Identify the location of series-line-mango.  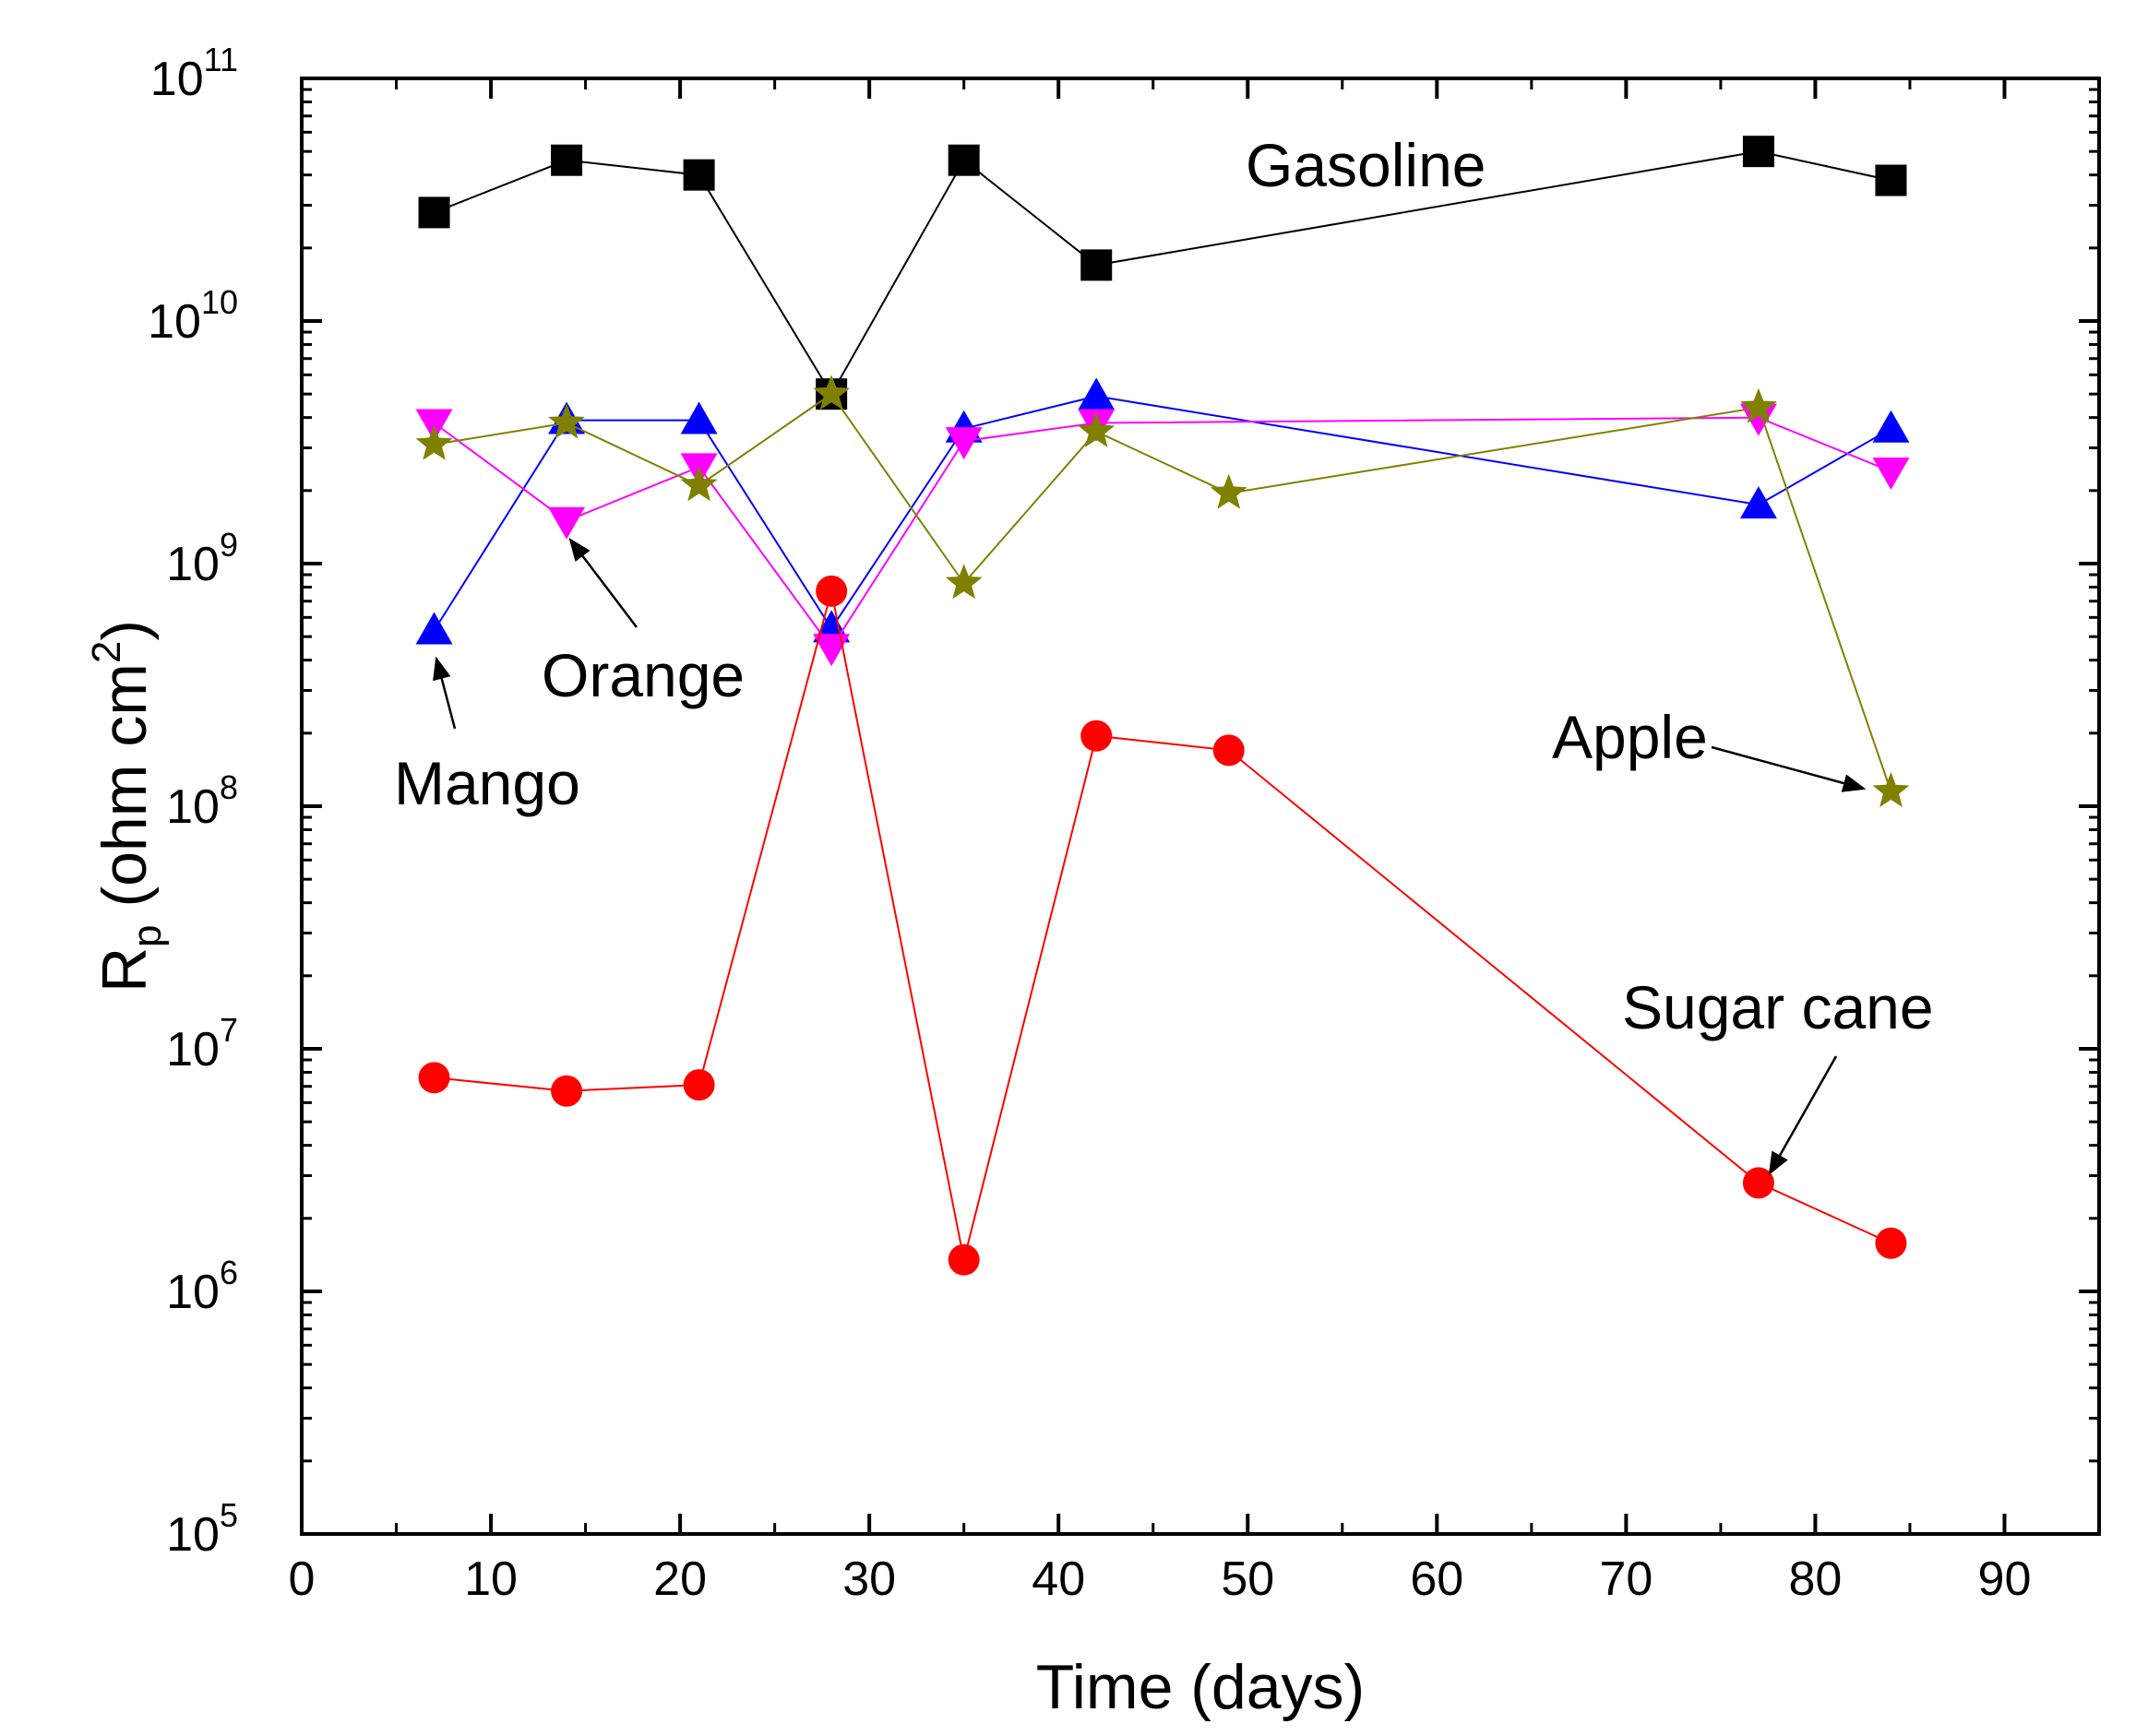
(1162, 513).